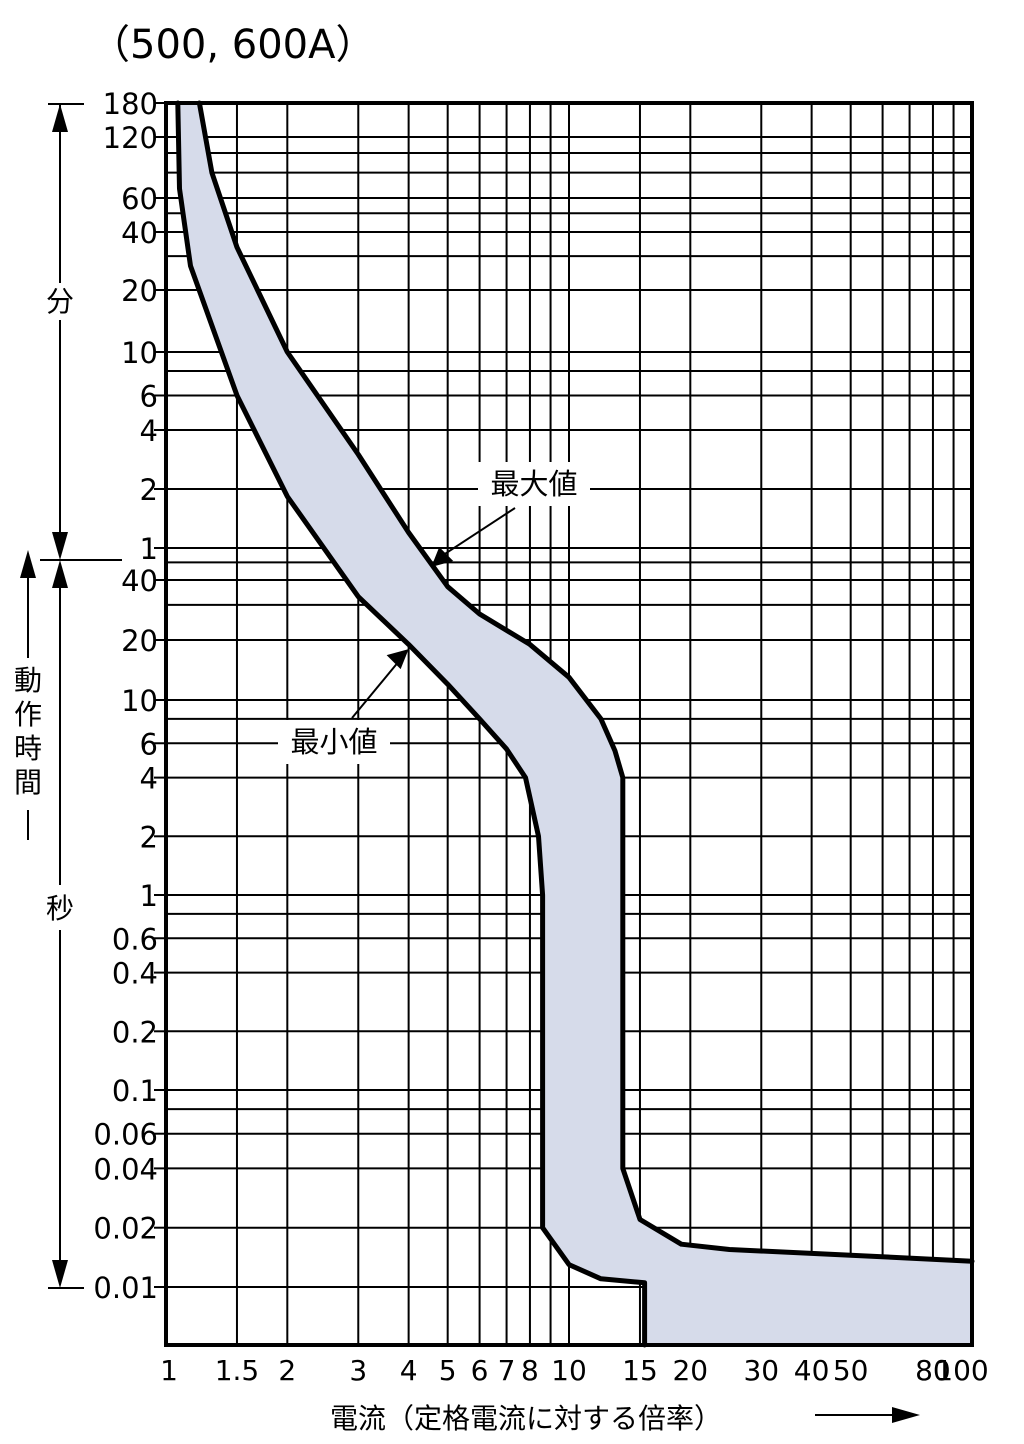 The image size is (1024, 1444). I want to click on y-tick-label: 0.2, so click(135, 1032).